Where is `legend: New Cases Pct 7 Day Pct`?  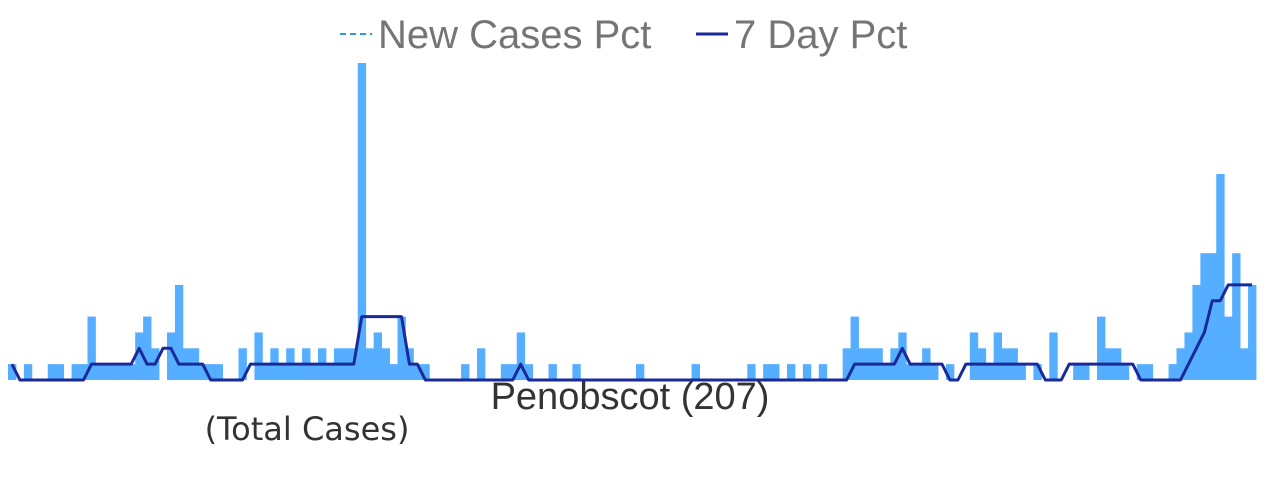 legend: New Cases Pct 7 Day Pct is located at coordinates (623, 35).